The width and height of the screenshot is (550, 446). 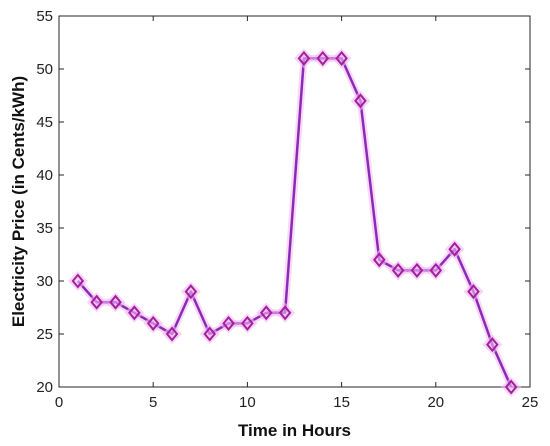 What do you see at coordinates (153, 402) in the screenshot?
I see `x-tick-label: 5` at bounding box center [153, 402].